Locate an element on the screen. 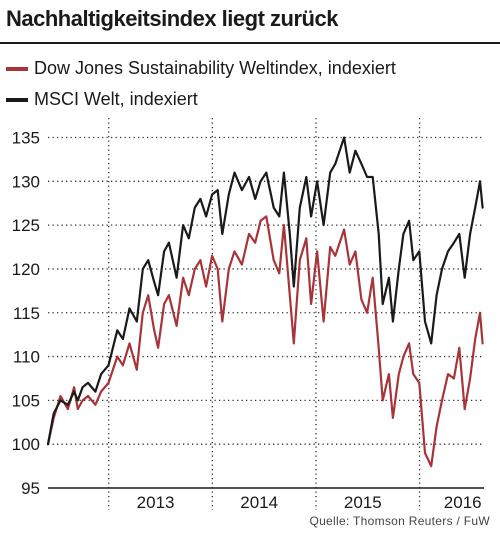  legend-item-msci-world: MSCI Welt, indexiert is located at coordinates (102, 99).